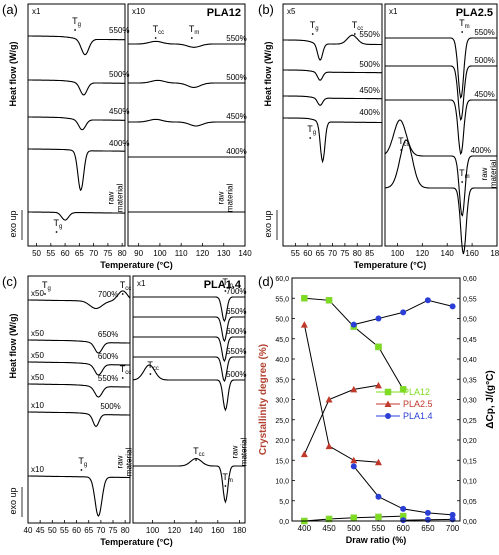 This screenshot has width=499, height=555. Describe the element at coordinates (470, 461) in the screenshot. I see `y2-tick-label: 0,15` at that location.